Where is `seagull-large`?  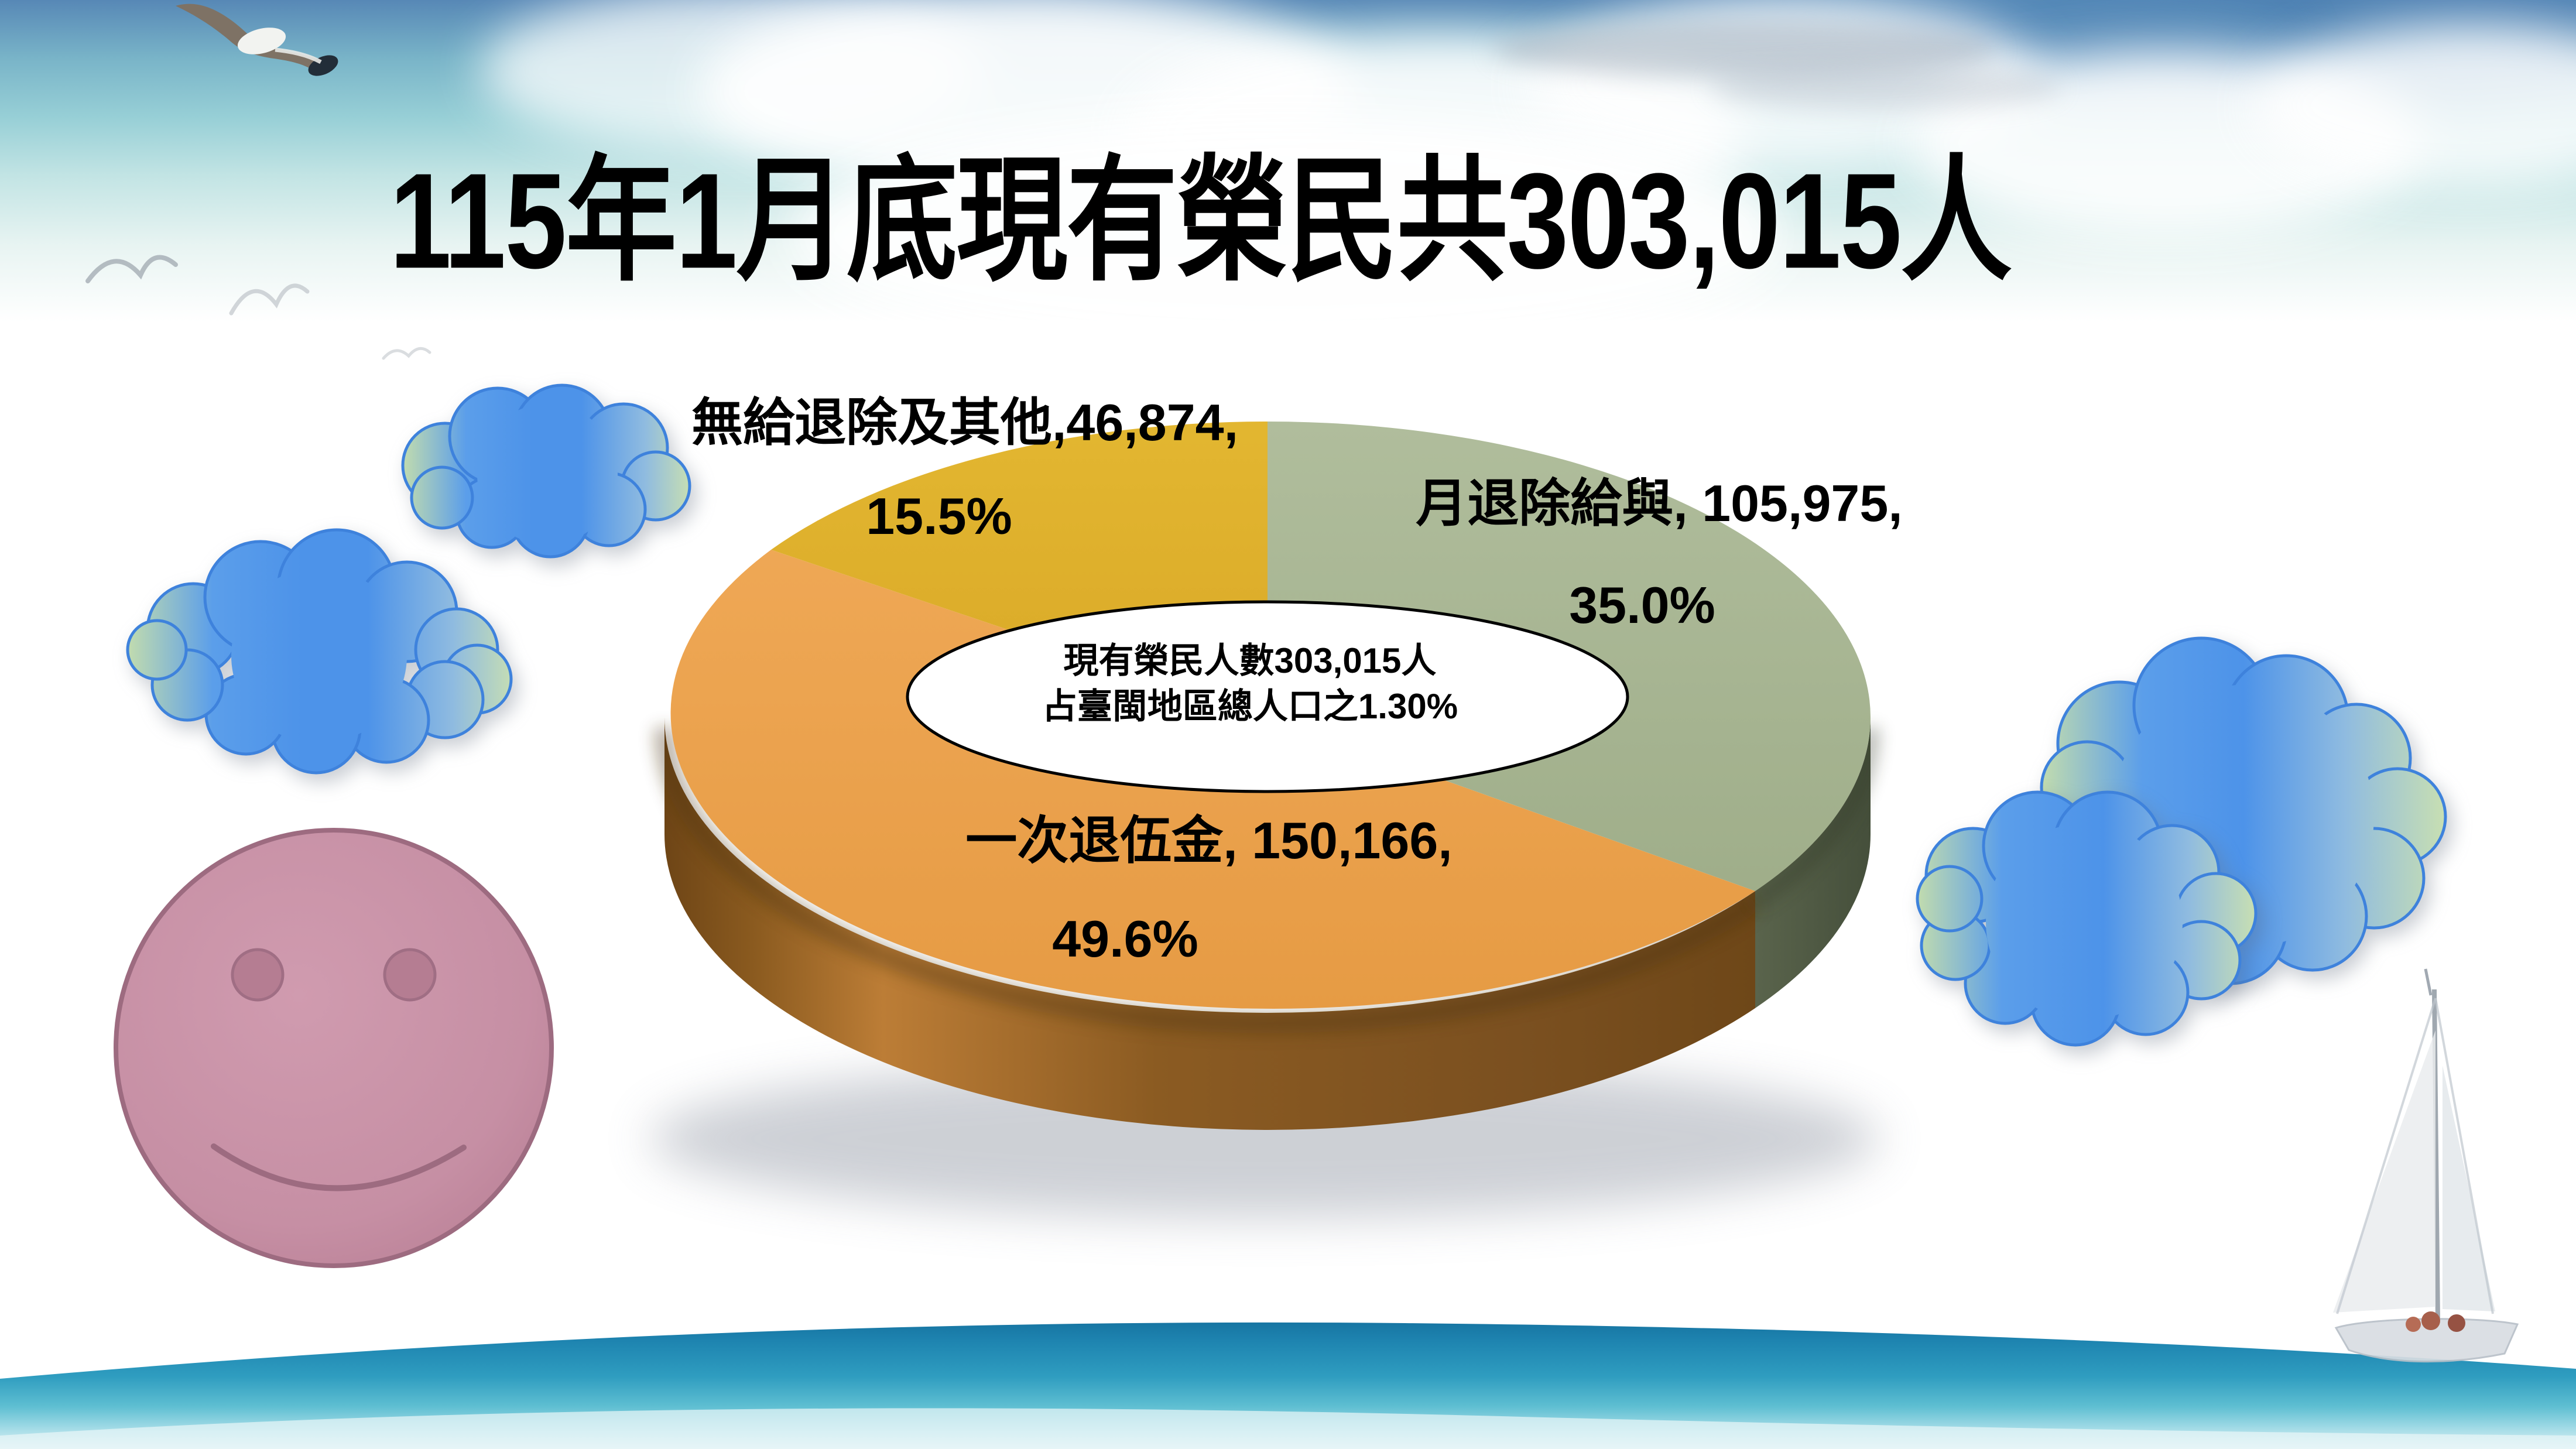
seagull-large is located at coordinates (257, 40).